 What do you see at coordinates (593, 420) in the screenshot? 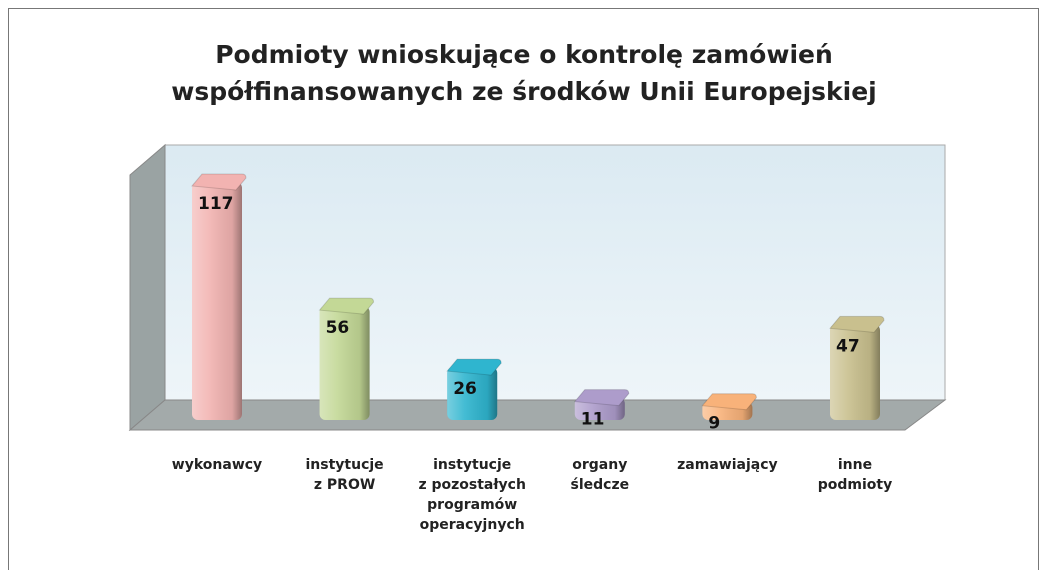
I see `data-label: 11` at bounding box center [593, 420].